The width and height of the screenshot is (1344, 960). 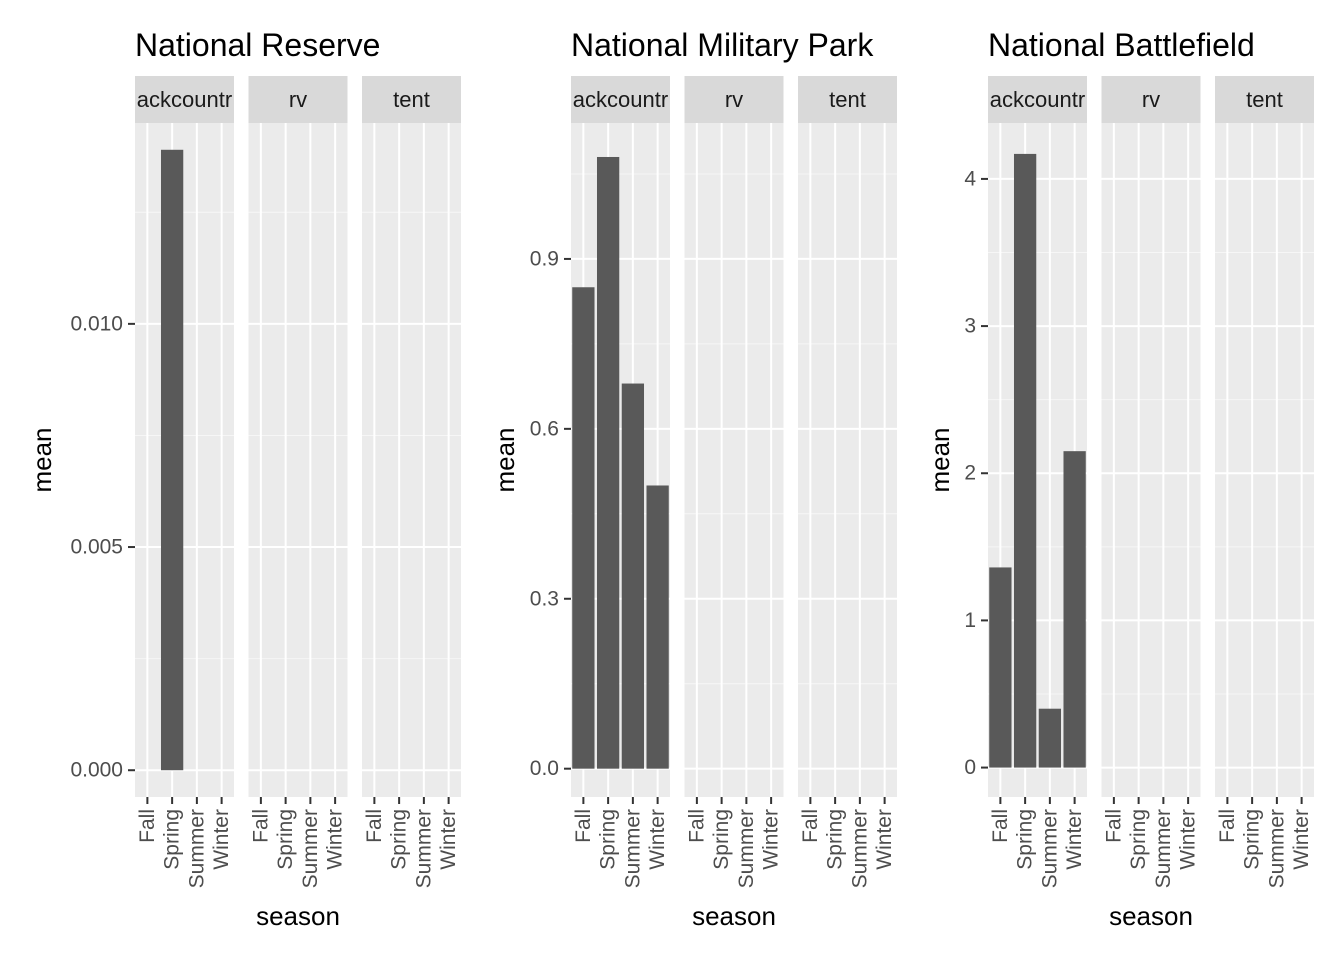 I want to click on y-tick-label: 0, so click(x=970, y=767).